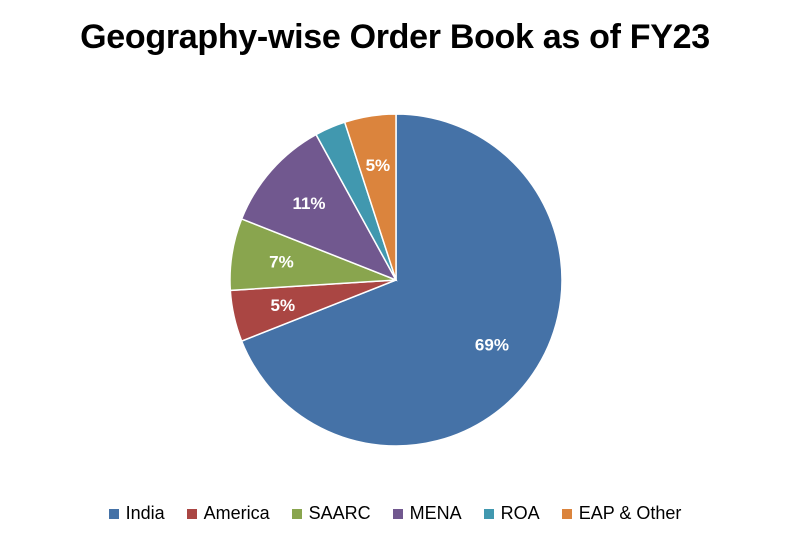  I want to click on pie-slice-mena, so click(319, 207).